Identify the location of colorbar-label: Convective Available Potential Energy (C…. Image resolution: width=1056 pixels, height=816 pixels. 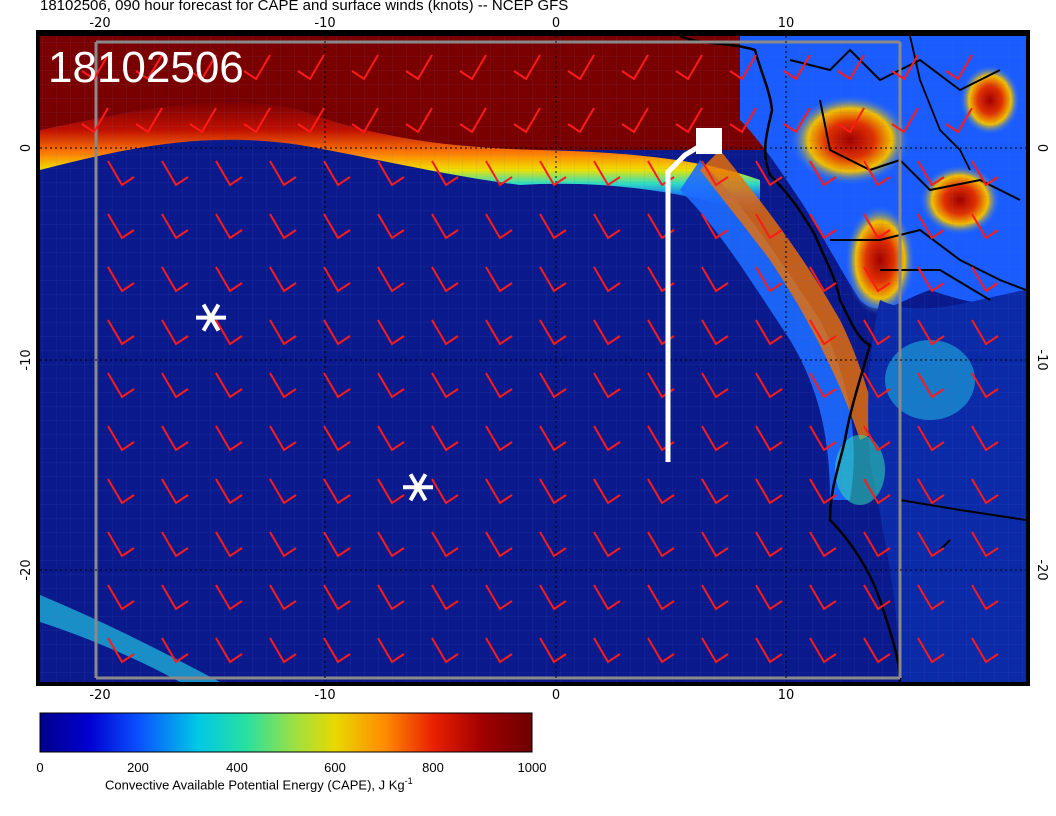
(259, 784).